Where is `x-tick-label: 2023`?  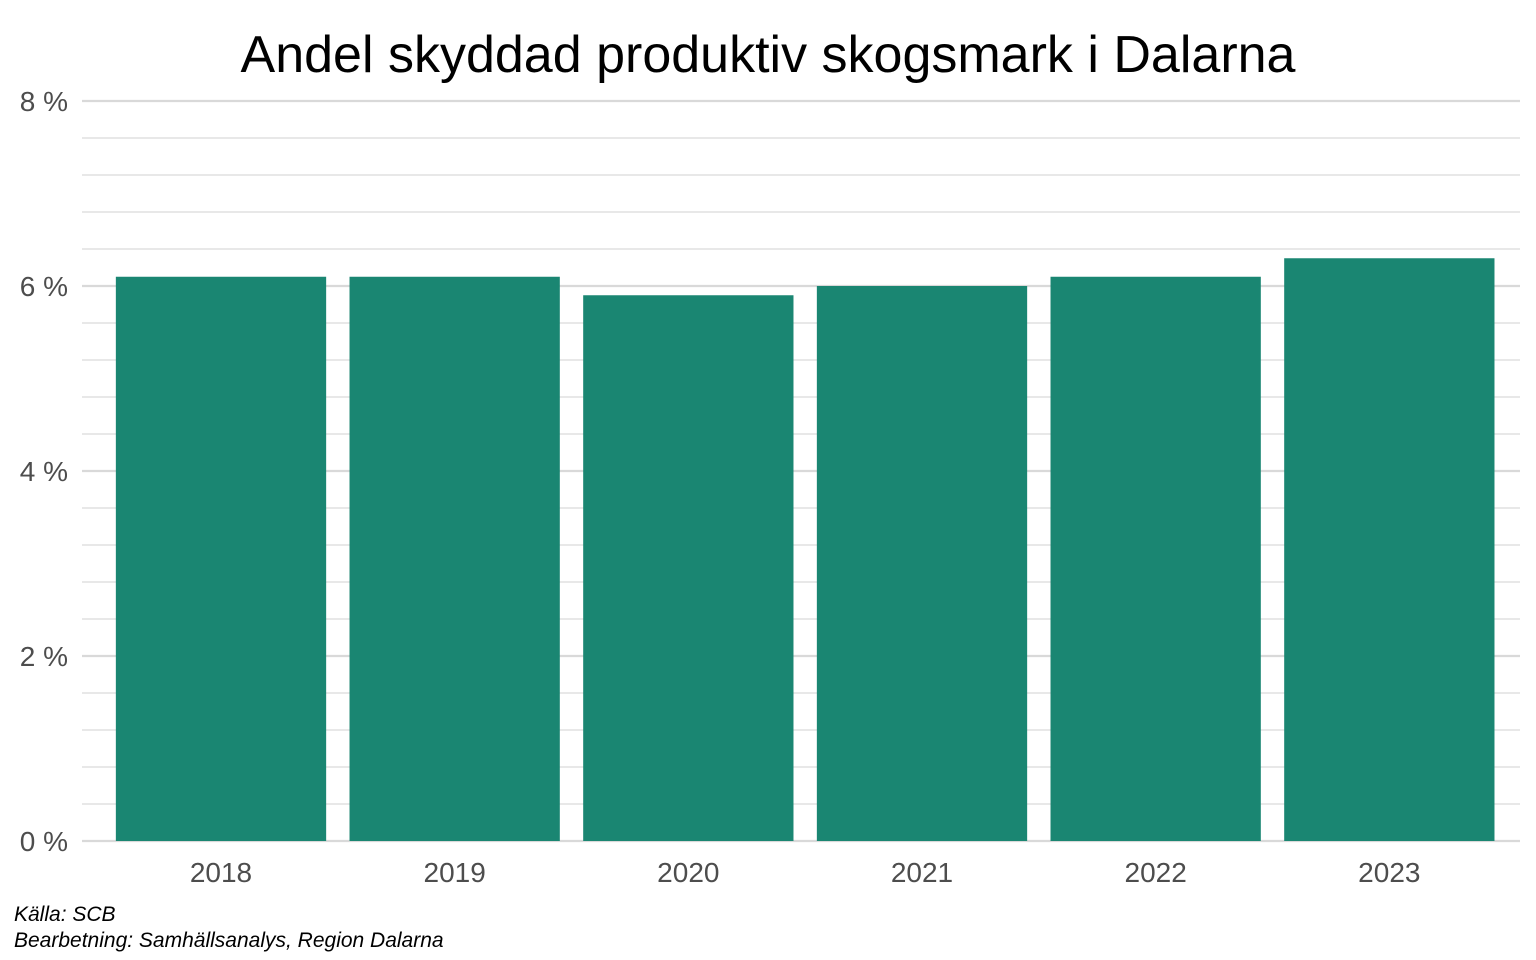
x-tick-label: 2023 is located at coordinates (1389, 872).